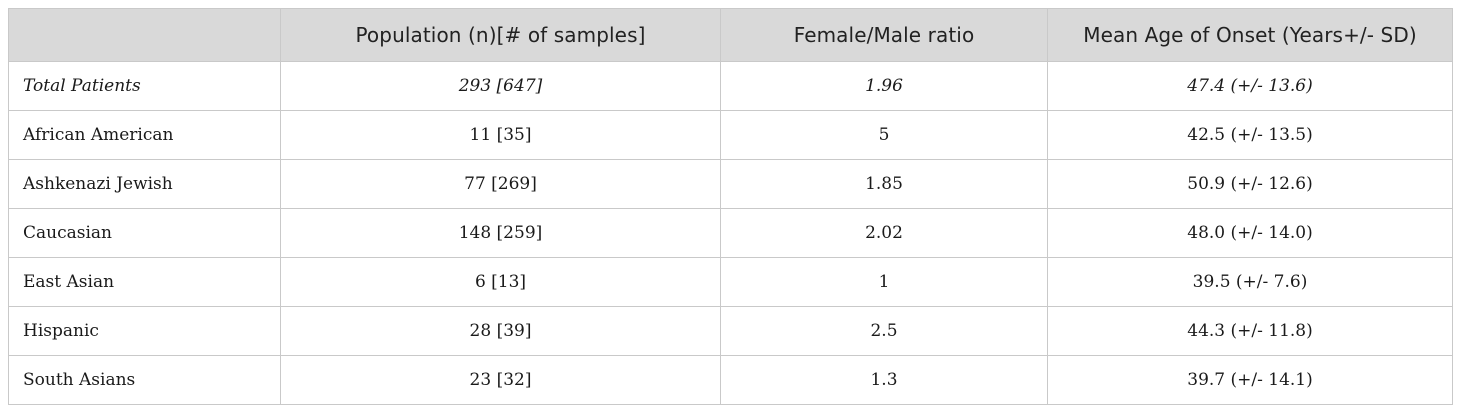 The image size is (1460, 417). What do you see at coordinates (1250, 35) in the screenshot?
I see `header-cell-mean-age: Mean Age of Onset (Years+/- SD)` at bounding box center [1250, 35].